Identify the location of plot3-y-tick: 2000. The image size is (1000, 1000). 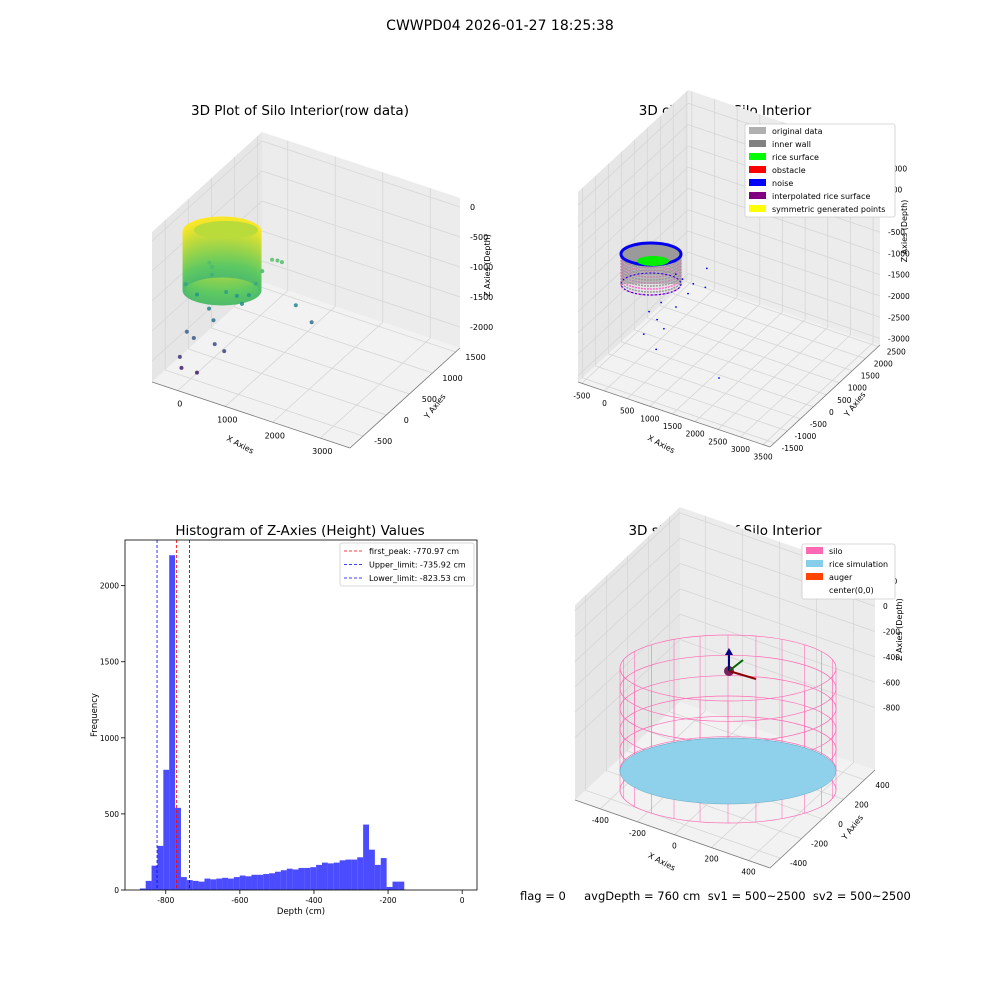
(109, 586).